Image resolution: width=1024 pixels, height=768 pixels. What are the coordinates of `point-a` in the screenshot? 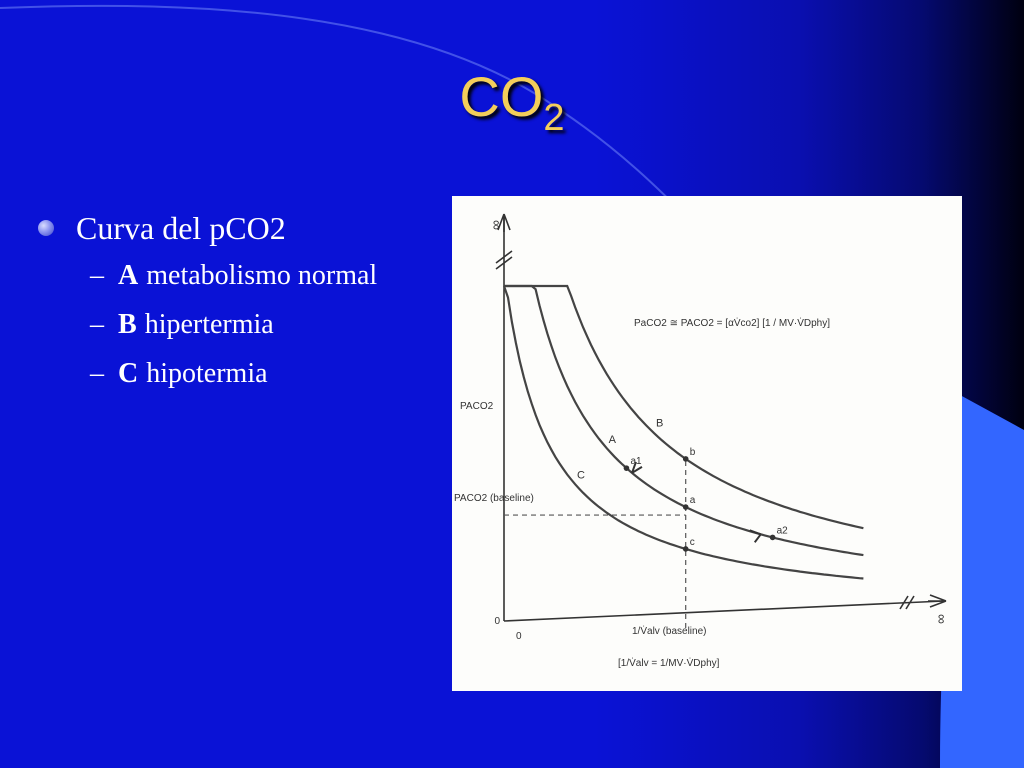 It's located at (685, 507).